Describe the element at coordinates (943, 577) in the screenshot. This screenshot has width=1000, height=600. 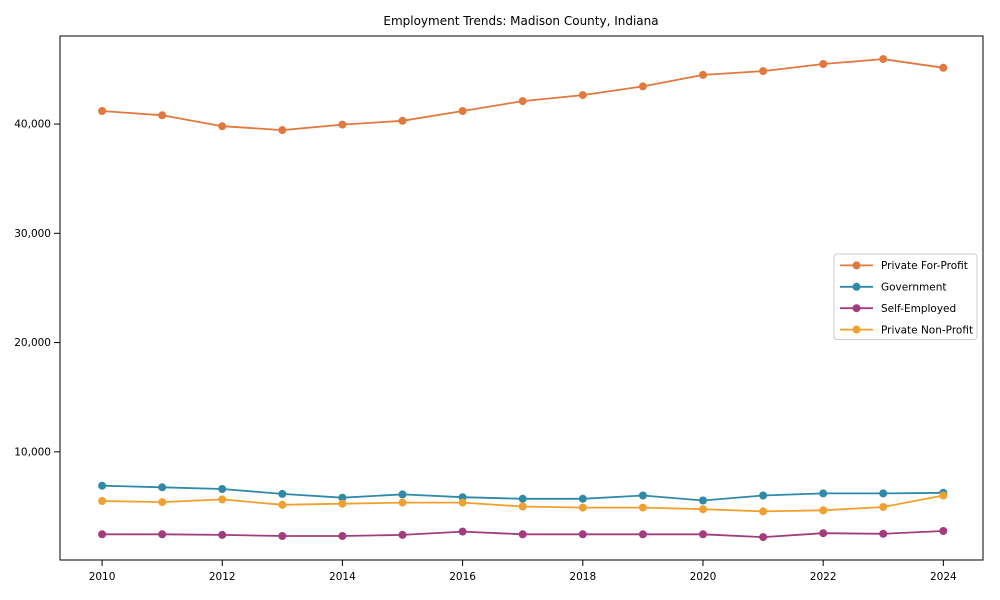
I see `x-tick-label: 2024` at that location.